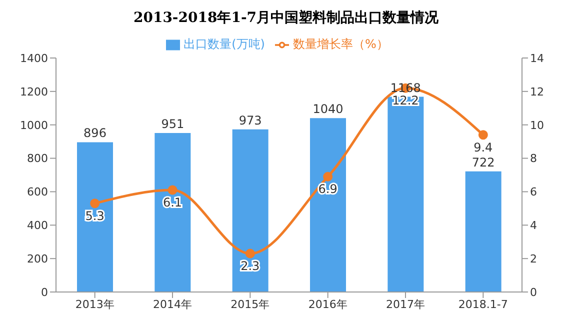 Image resolution: width=576 pixels, height=326 pixels. I want to click on x-tick-label: 2018.1-7, so click(483, 304).